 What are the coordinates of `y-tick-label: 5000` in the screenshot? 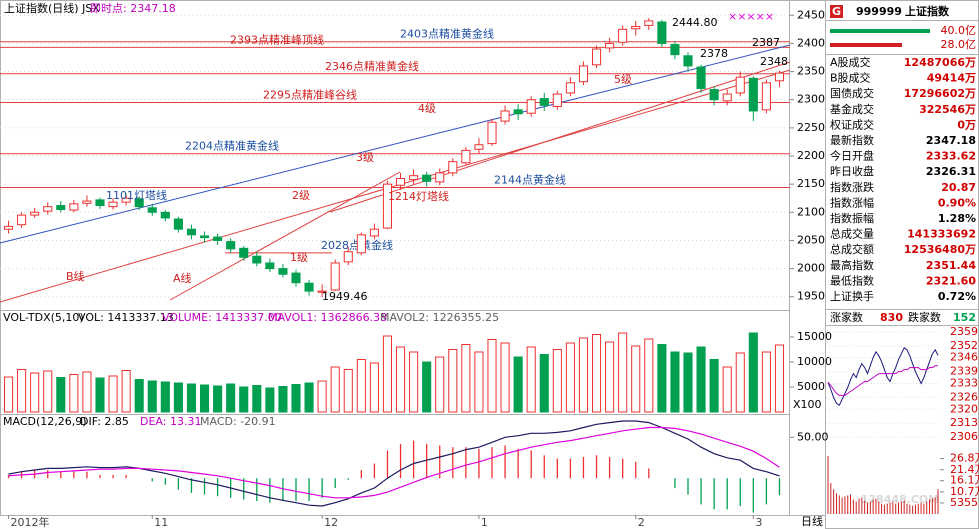 It's located at (811, 386).